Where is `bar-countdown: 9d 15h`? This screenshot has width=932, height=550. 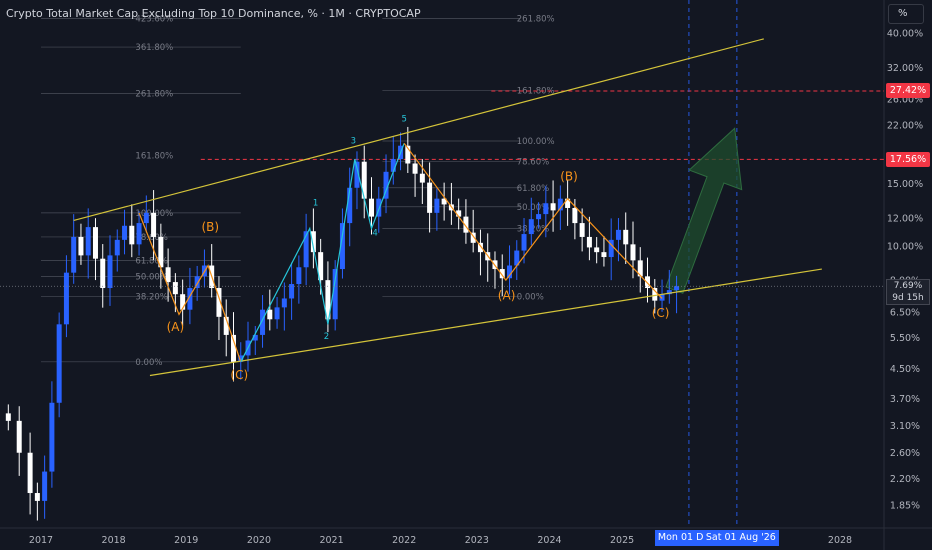
bar-countdown: 9d 15h is located at coordinates (908, 298).